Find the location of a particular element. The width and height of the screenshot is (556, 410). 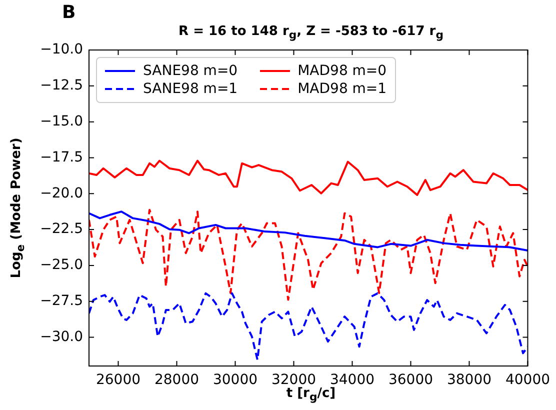

x-tick-label: 38000 is located at coordinates (469, 380).